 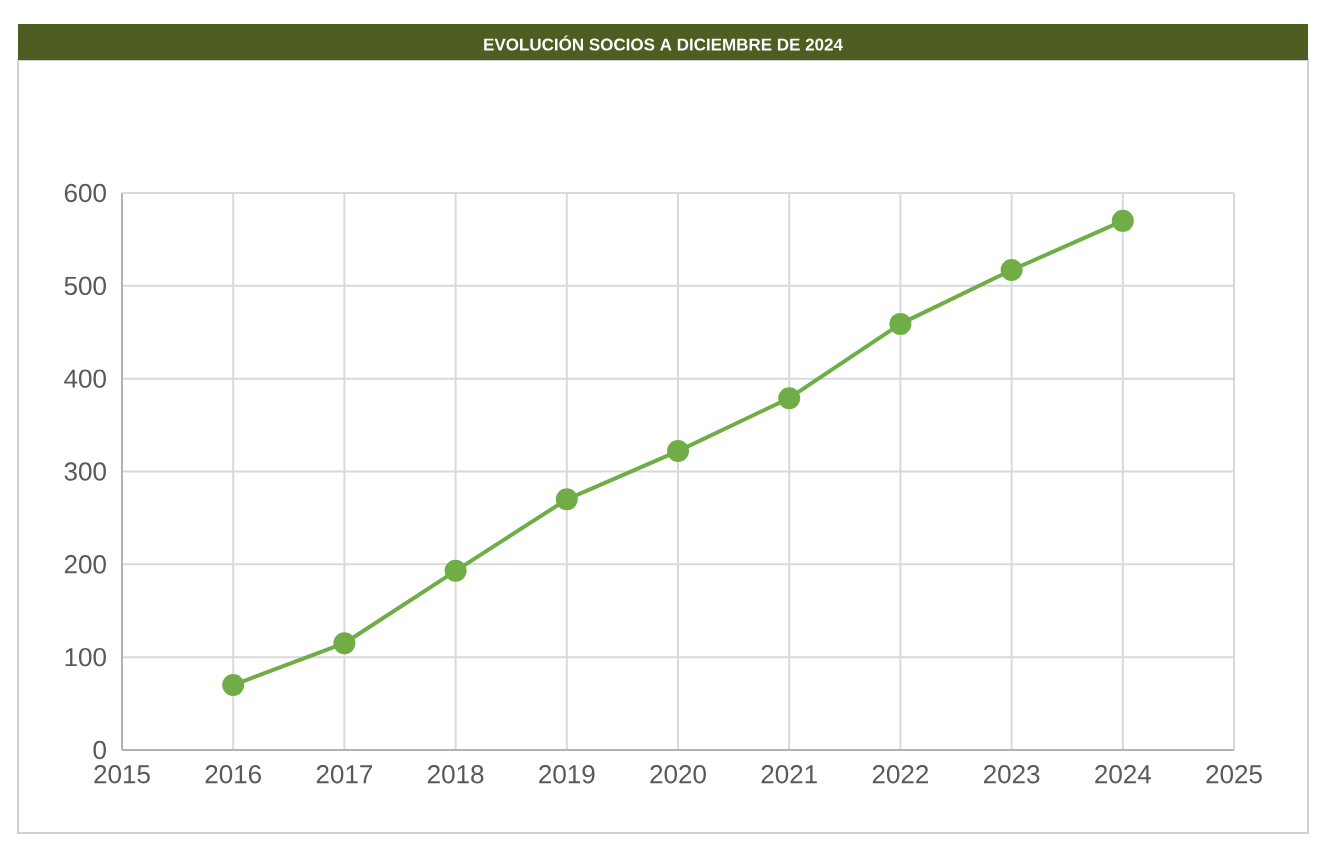 I want to click on x-tick-label: 2016, so click(x=233, y=774).